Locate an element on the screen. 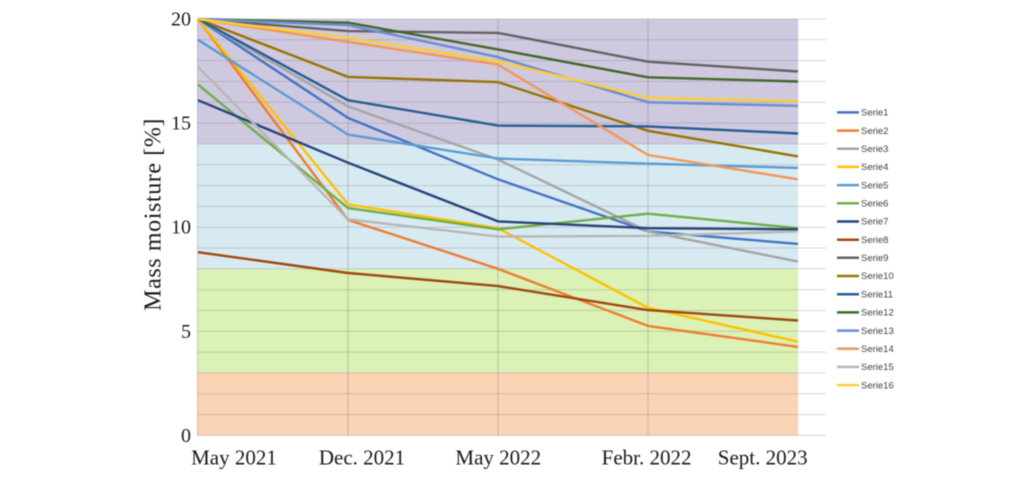 This screenshot has width=1024, height=488. svg-text: Serie5 is located at coordinates (874, 185).